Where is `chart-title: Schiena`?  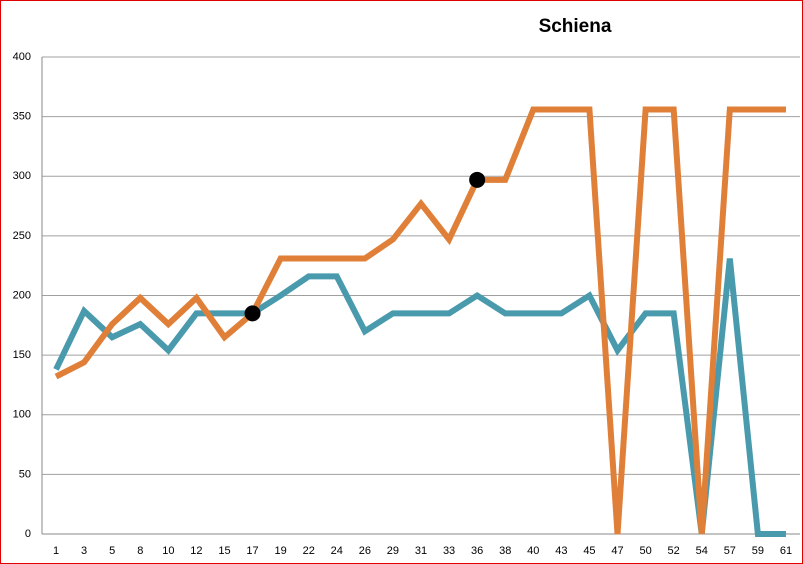
chart-title: Schiena is located at coordinates (575, 26).